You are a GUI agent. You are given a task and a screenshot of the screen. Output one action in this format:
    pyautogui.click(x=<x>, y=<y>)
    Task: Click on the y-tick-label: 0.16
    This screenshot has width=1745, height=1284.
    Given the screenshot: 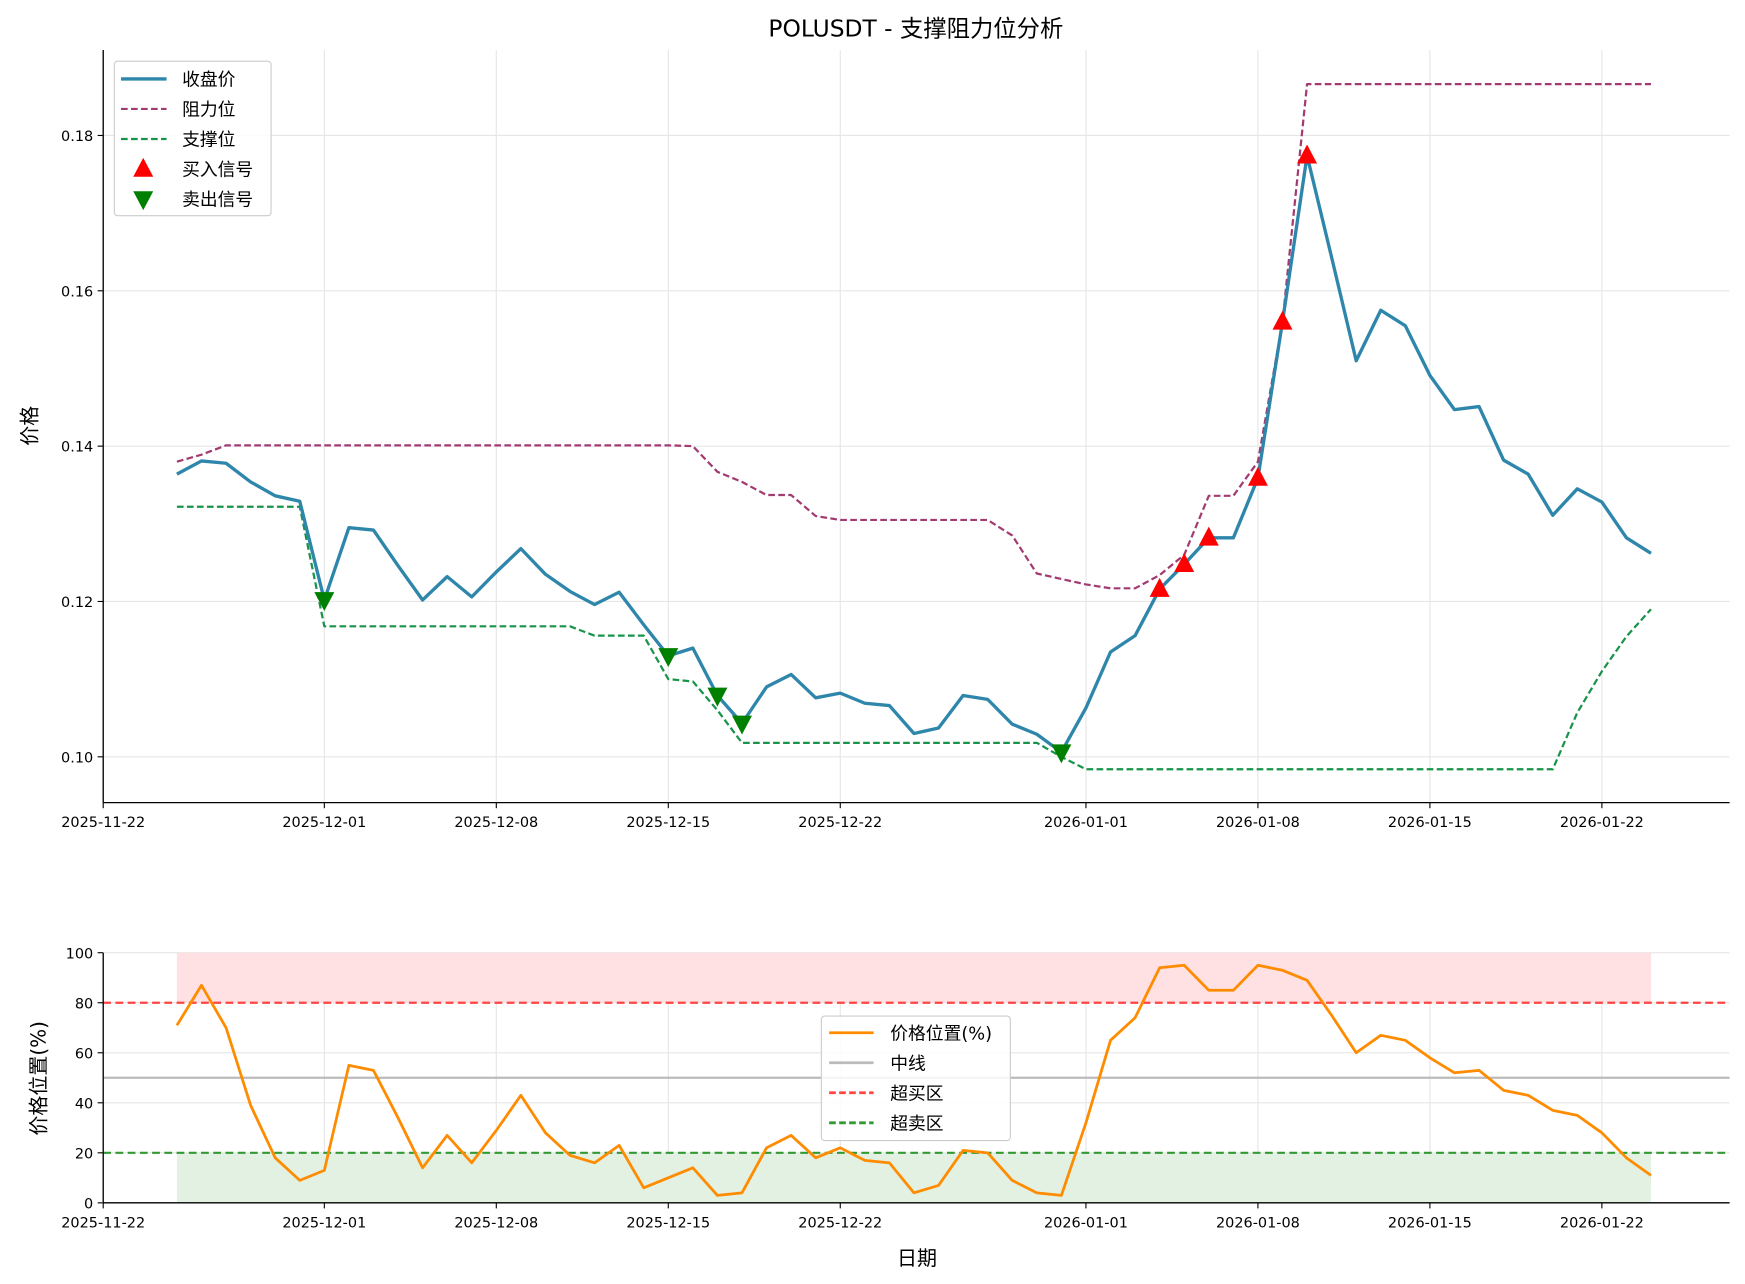 What is the action you would take?
    pyautogui.click(x=77, y=292)
    